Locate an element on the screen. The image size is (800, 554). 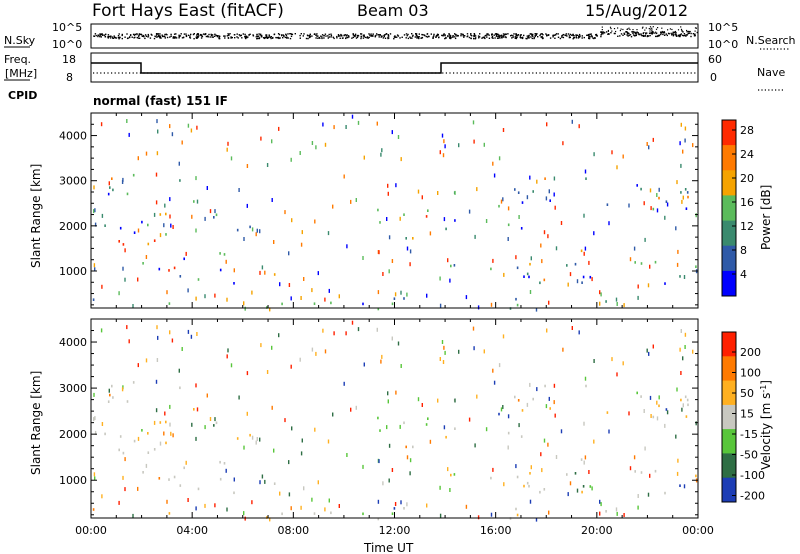
noise-right-tick-top: 10^5 is located at coordinates (723, 27).